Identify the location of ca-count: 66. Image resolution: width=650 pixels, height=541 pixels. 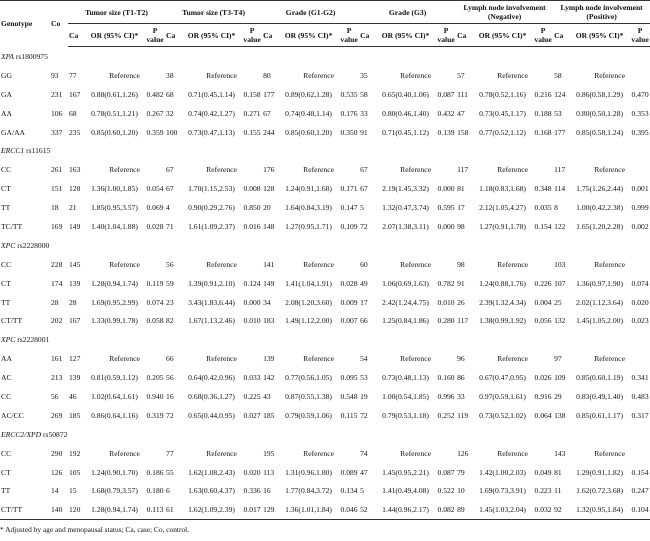
(170, 359).